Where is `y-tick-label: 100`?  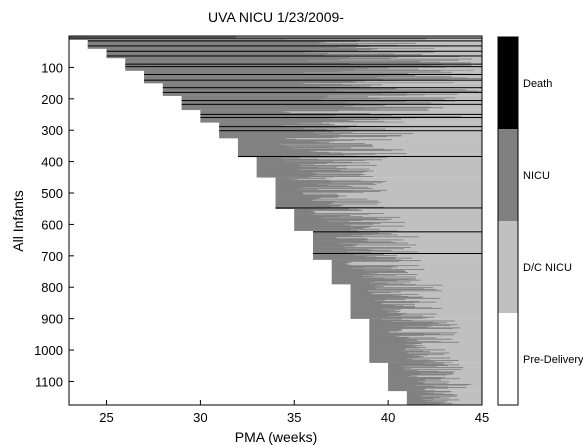 y-tick-label: 100 is located at coordinates (52, 67).